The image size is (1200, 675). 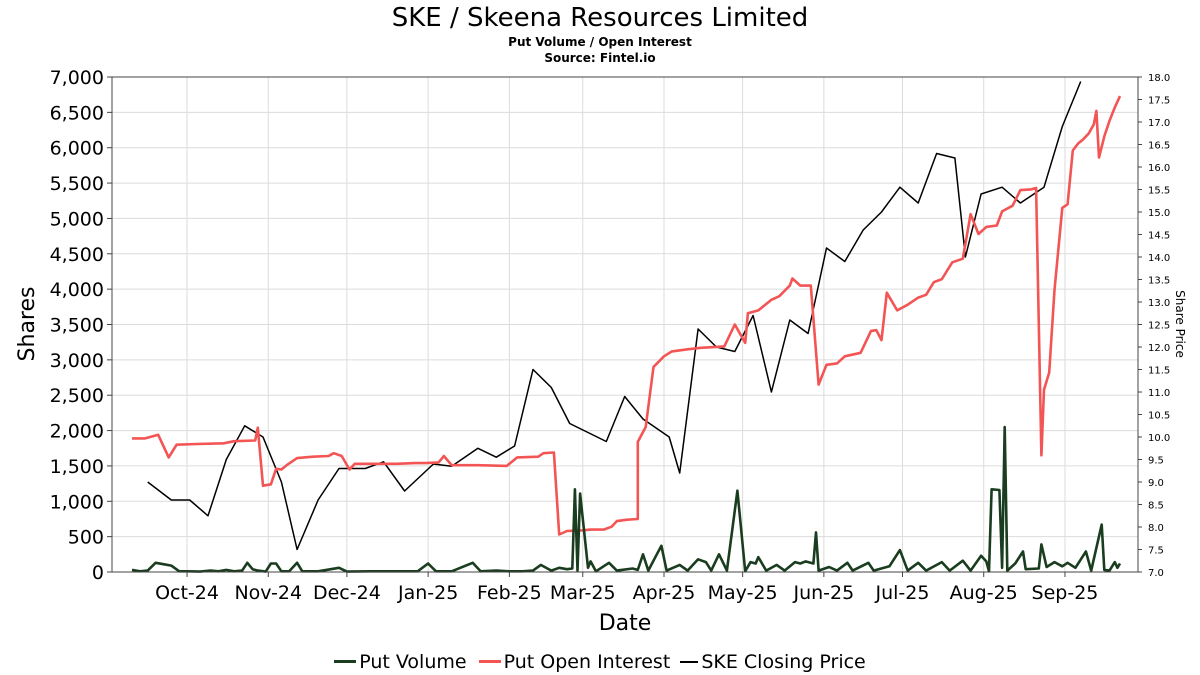 I want to click on y2-tick-label: 15.5, so click(x=1159, y=191).